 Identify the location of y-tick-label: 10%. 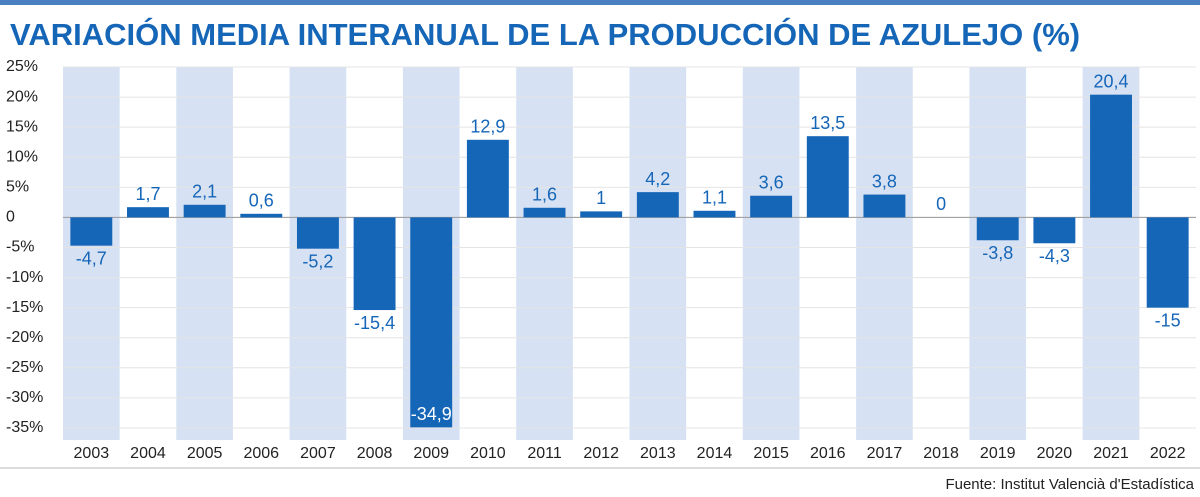
(22, 156).